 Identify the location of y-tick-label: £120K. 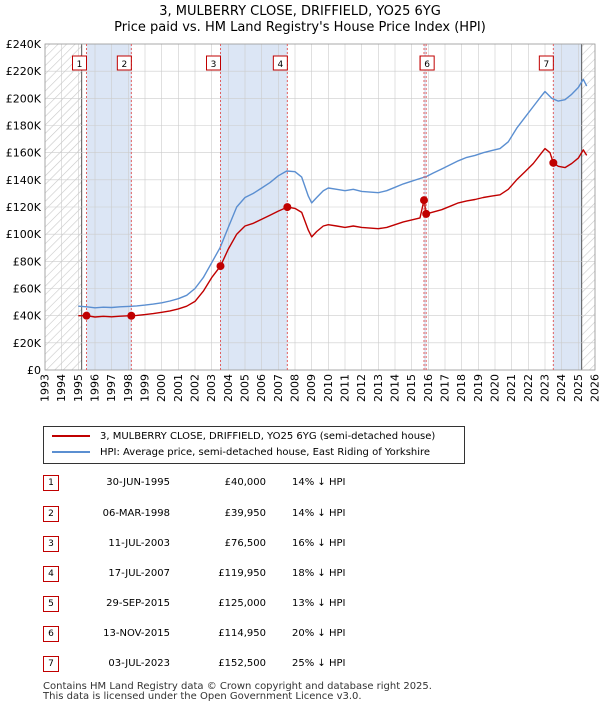
(24, 207).